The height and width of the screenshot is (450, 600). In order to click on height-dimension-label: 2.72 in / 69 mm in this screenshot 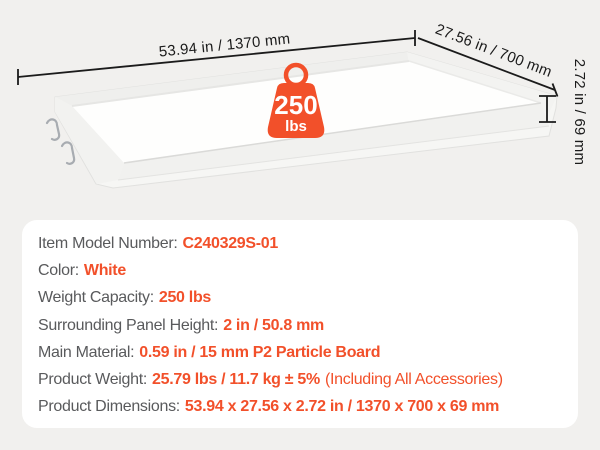, I will do `click(579, 112)`.